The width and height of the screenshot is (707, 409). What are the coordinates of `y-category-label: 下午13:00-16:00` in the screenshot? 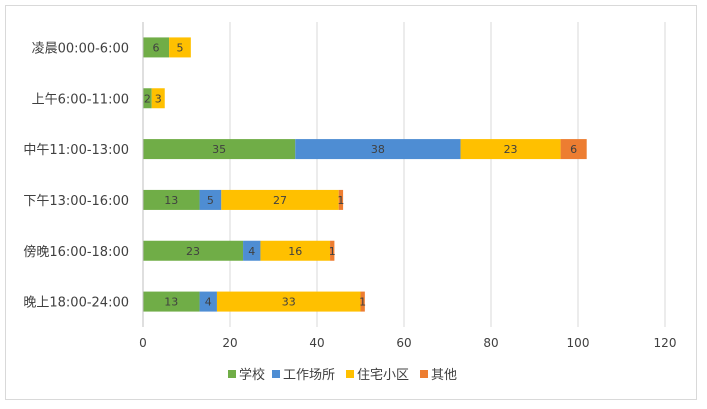 It's located at (76, 201).